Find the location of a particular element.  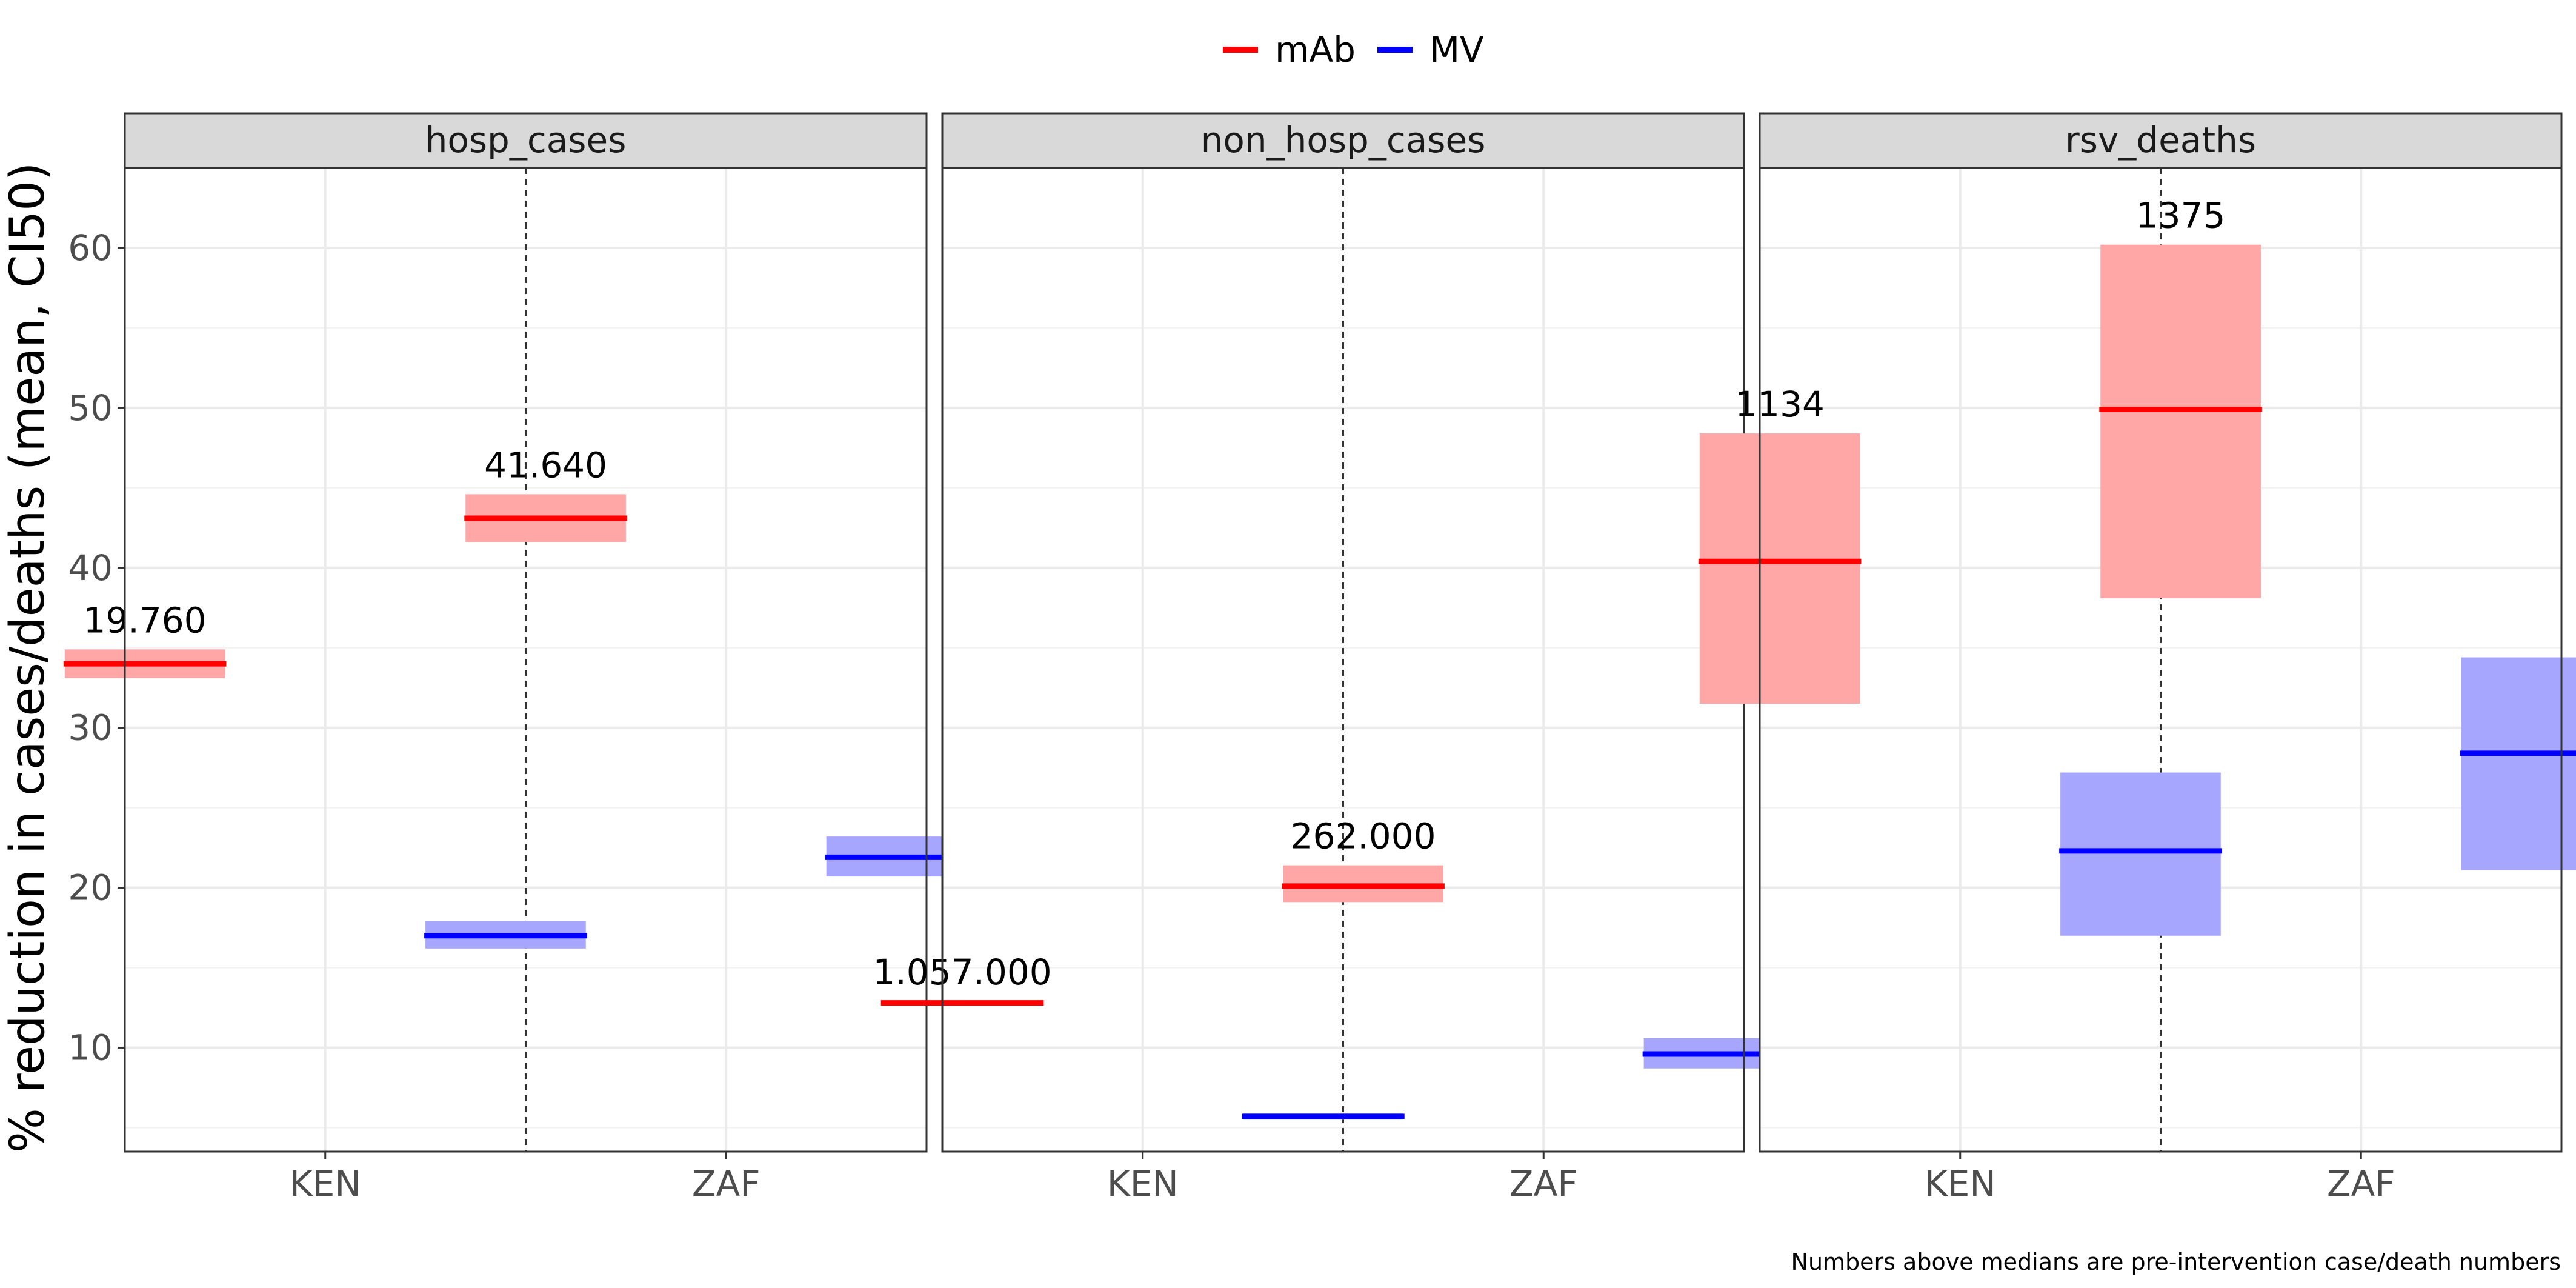

crossbar-ken-mab: 19.760 is located at coordinates (145, 638).